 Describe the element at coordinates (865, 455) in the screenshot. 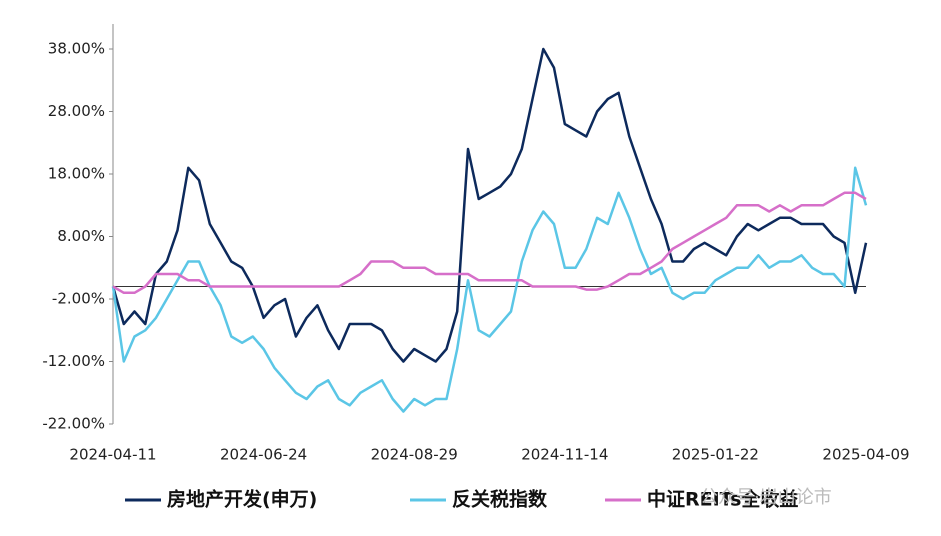

I see `x-tick-label: 2025-04-09` at that location.